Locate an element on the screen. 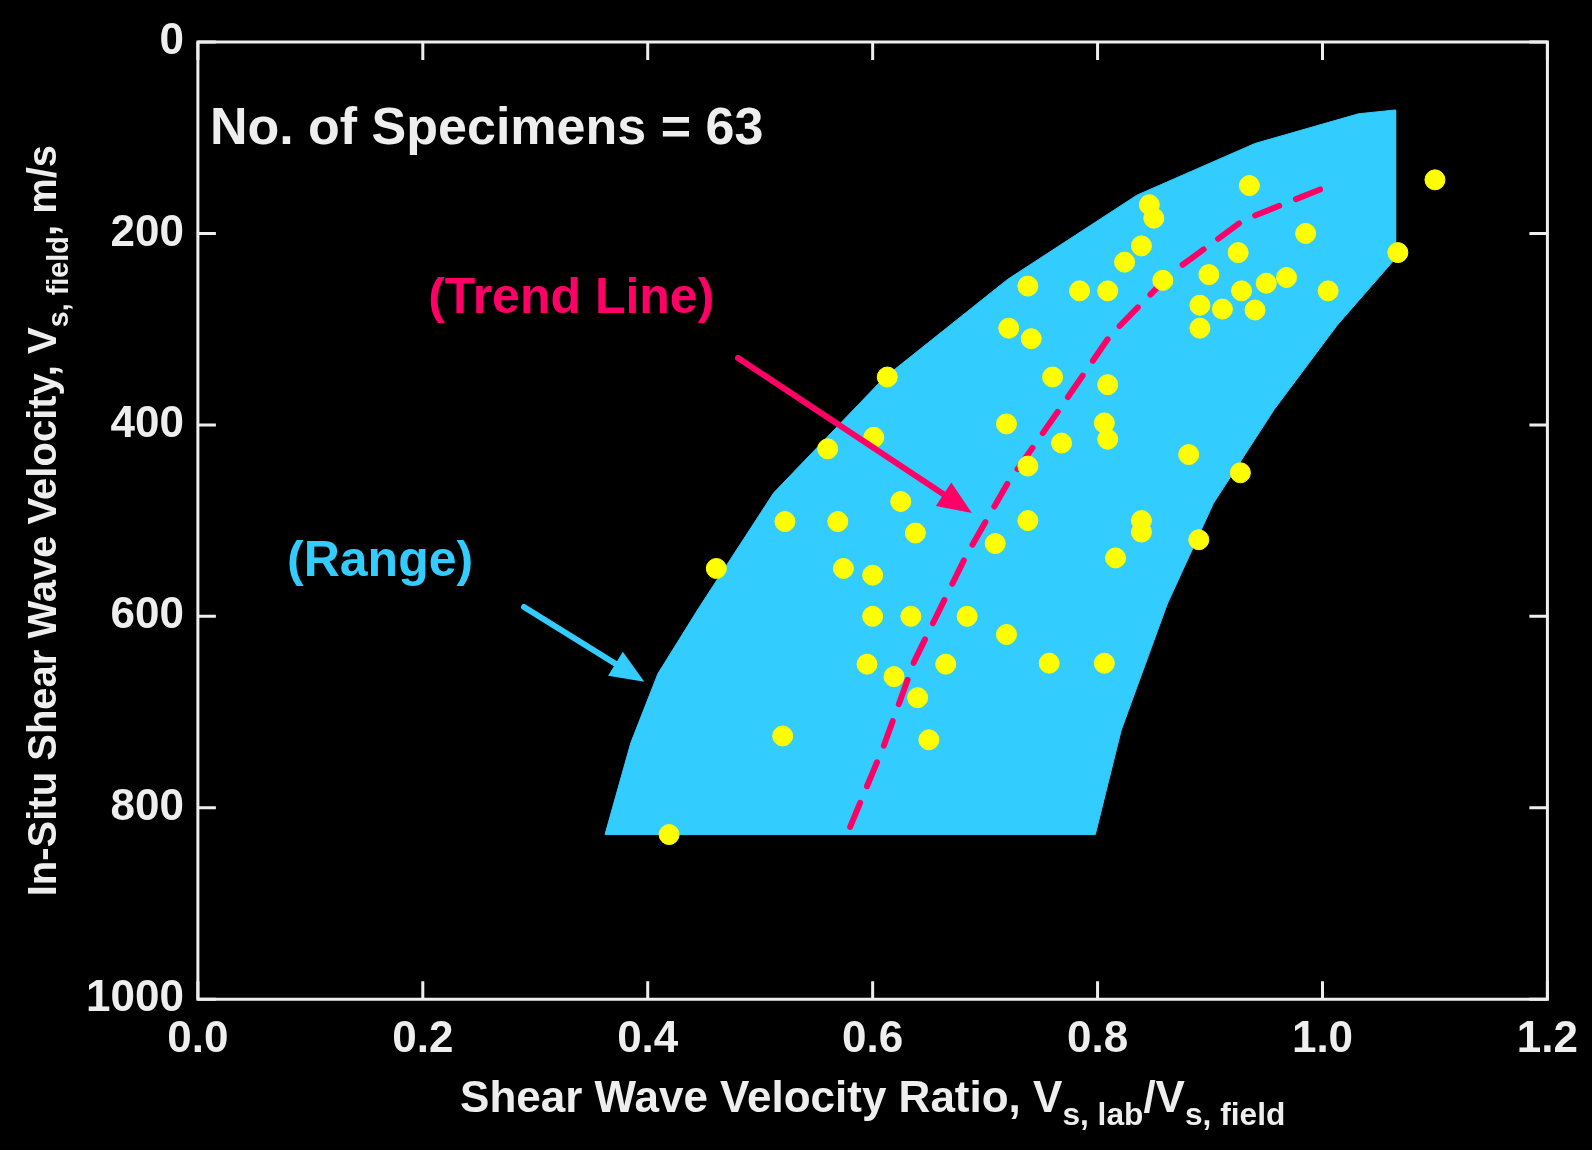  text: (Trend Line) is located at coordinates (571, 296).